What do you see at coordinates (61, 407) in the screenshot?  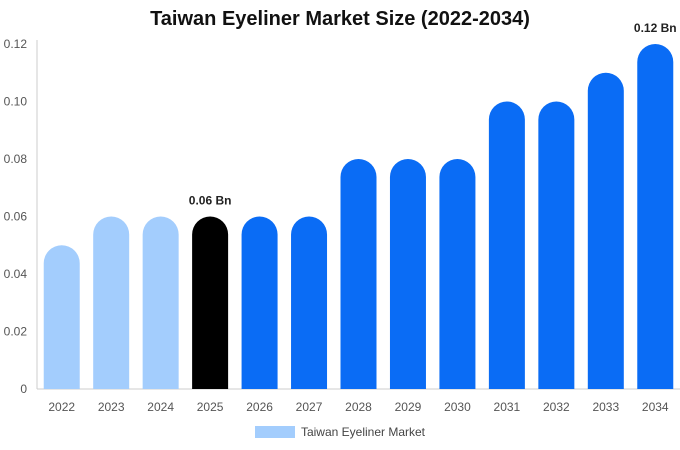 I see `x-tick-label: 2022` at bounding box center [61, 407].